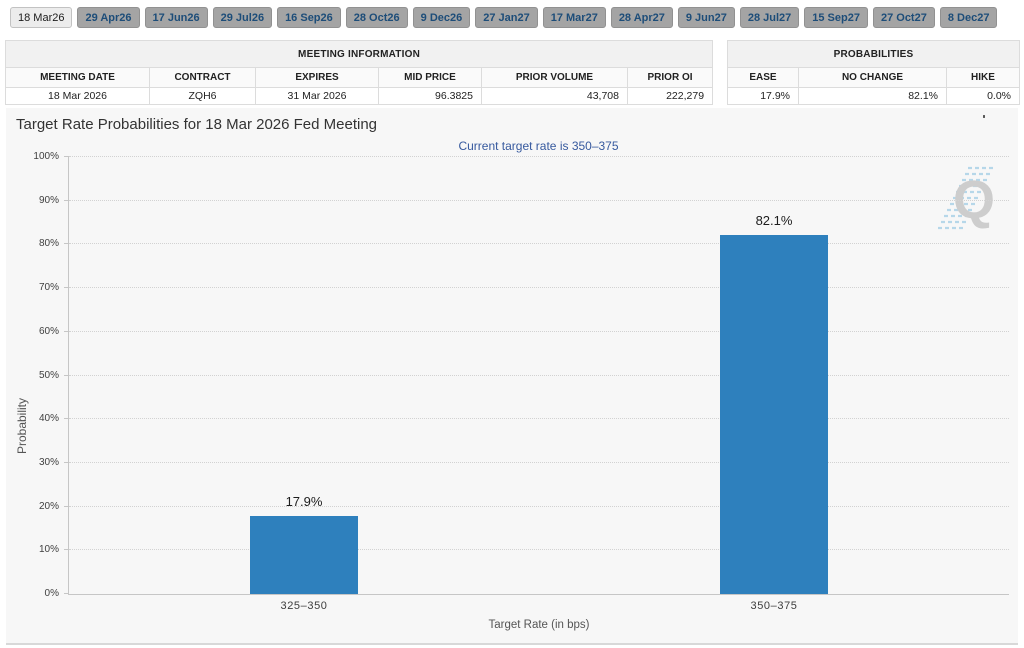 This screenshot has height=648, width=1024. I want to click on tab-17-jun26: 17 Jun26, so click(176, 17).